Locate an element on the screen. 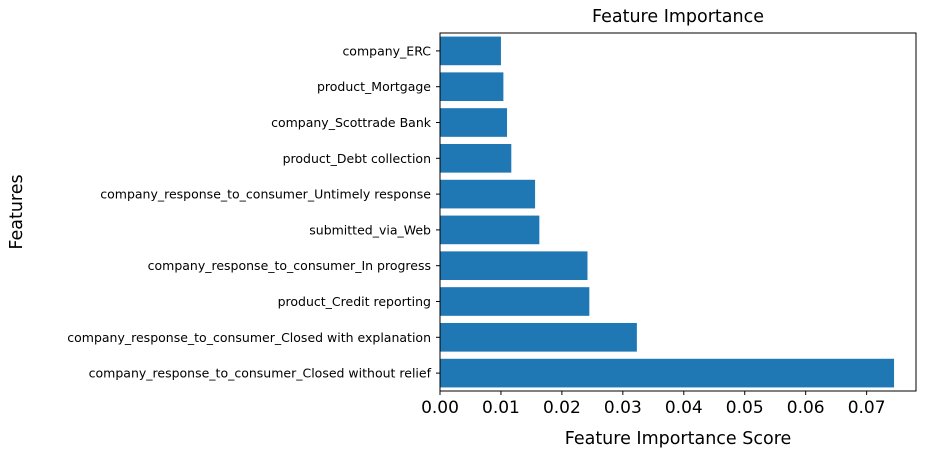 This screenshot has height=454, width=947. y-tick-label: company_Scottrade Bank is located at coordinates (351, 122).